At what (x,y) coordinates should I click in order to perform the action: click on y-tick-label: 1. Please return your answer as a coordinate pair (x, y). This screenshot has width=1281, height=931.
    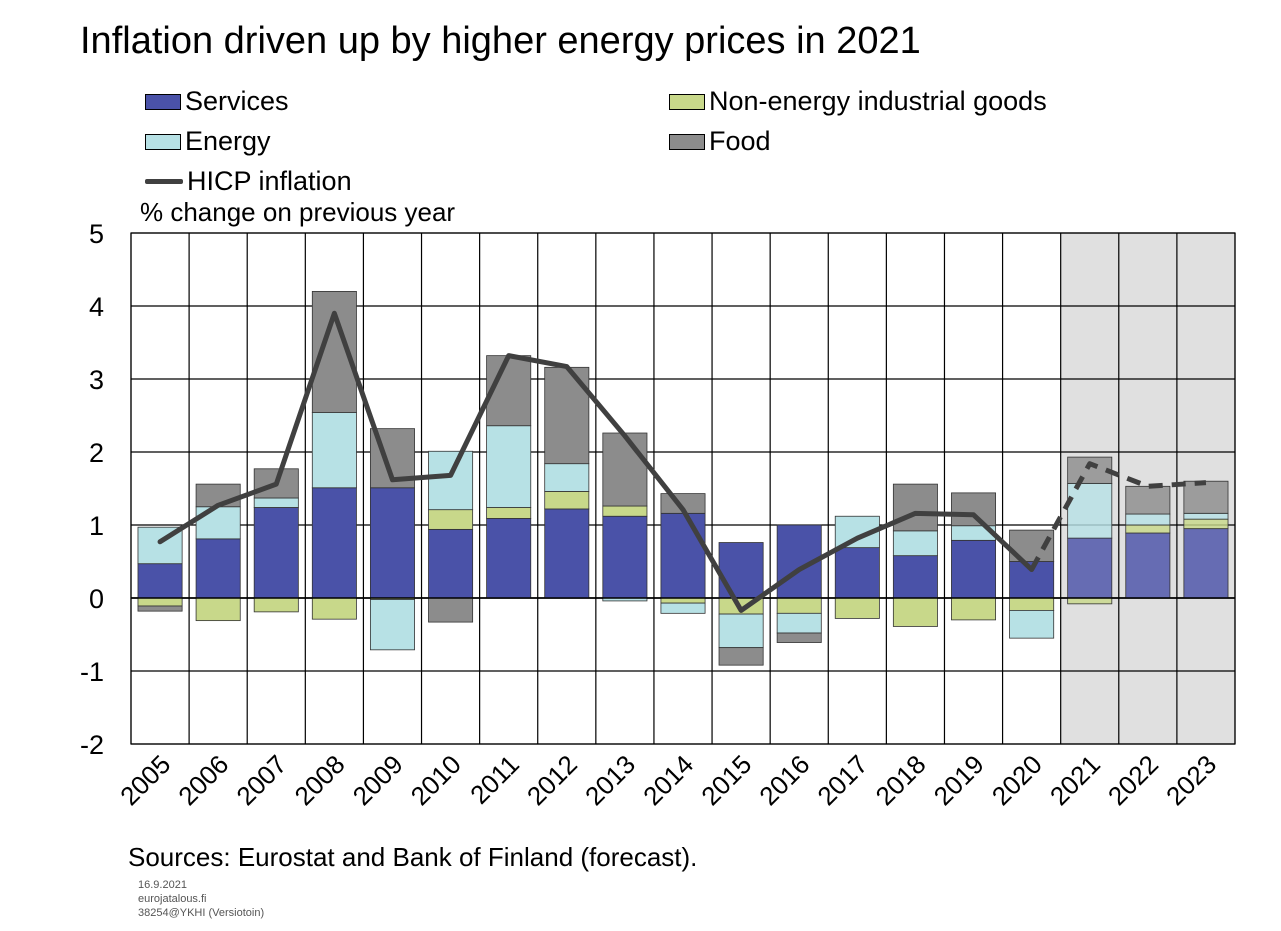
    Looking at the image, I should click on (96, 526).